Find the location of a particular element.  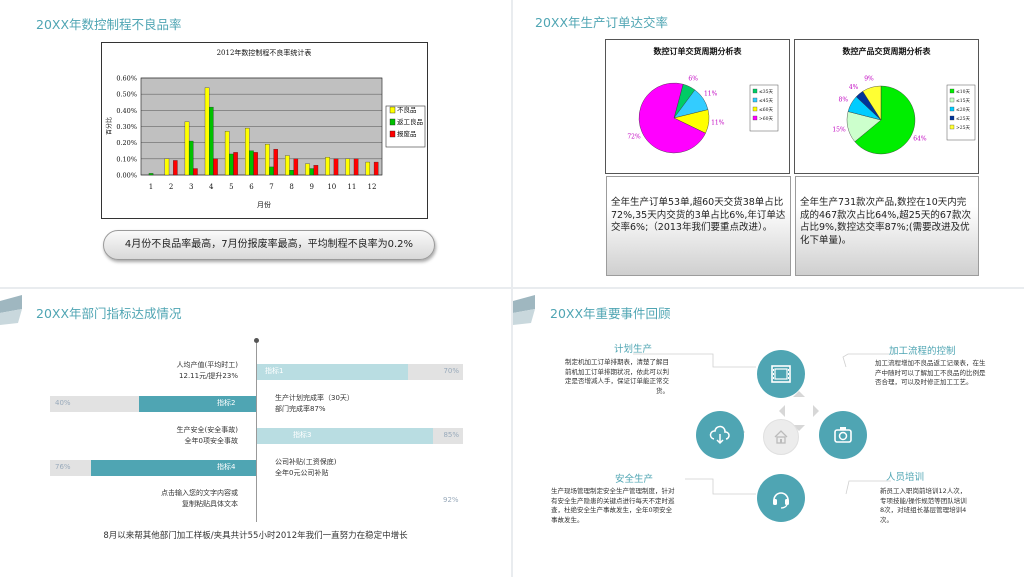

kpi-3-bar: 指标3 85% is located at coordinates (360, 436).